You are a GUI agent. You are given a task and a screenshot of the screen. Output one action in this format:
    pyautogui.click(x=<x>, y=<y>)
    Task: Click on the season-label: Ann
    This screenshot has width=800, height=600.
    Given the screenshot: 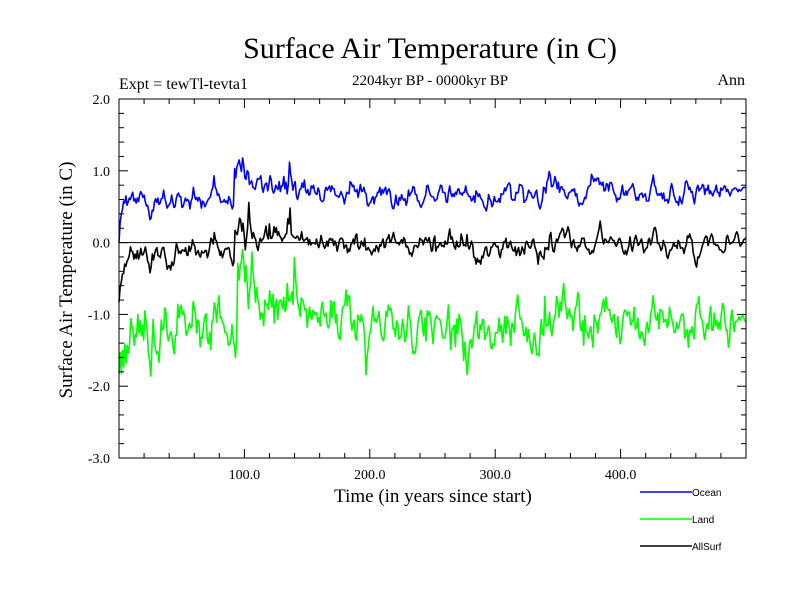 What is the action you would take?
    pyautogui.click(x=731, y=80)
    